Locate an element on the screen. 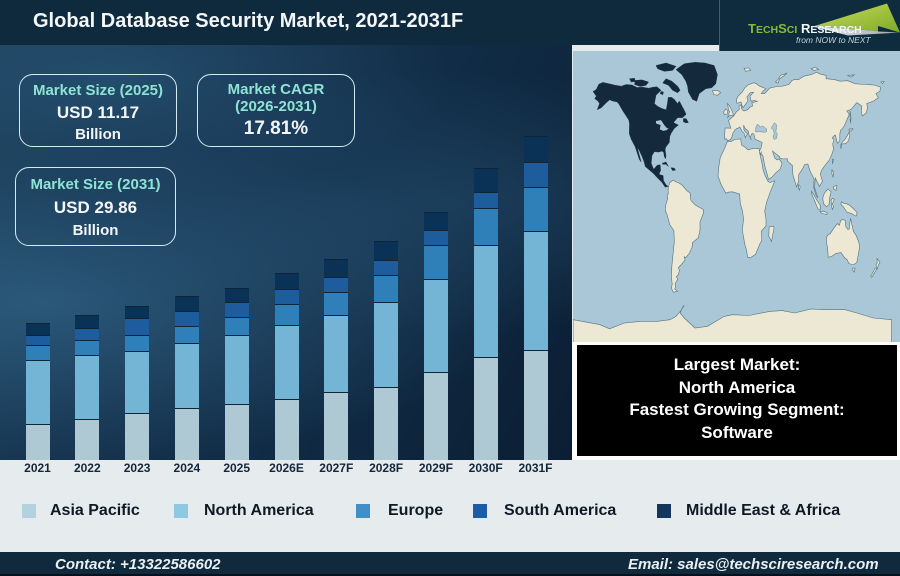  svg-text: from NOW to NEXT is located at coordinates (833, 40).